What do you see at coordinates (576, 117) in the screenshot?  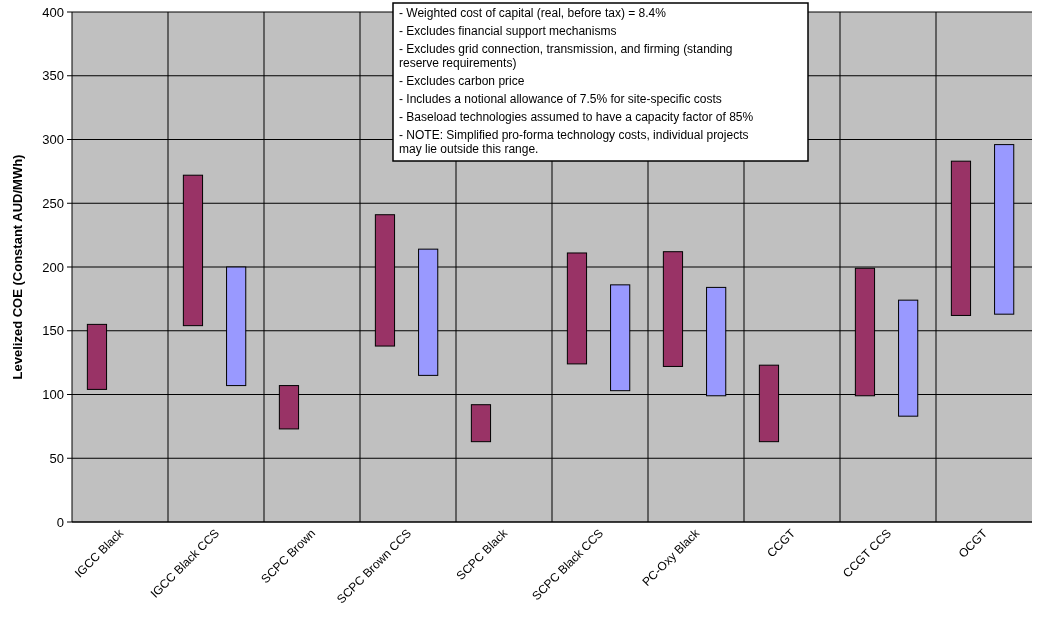 I see `annotation: - Baseload technologies assumed to have a capacity factor of 85%` at bounding box center [576, 117].